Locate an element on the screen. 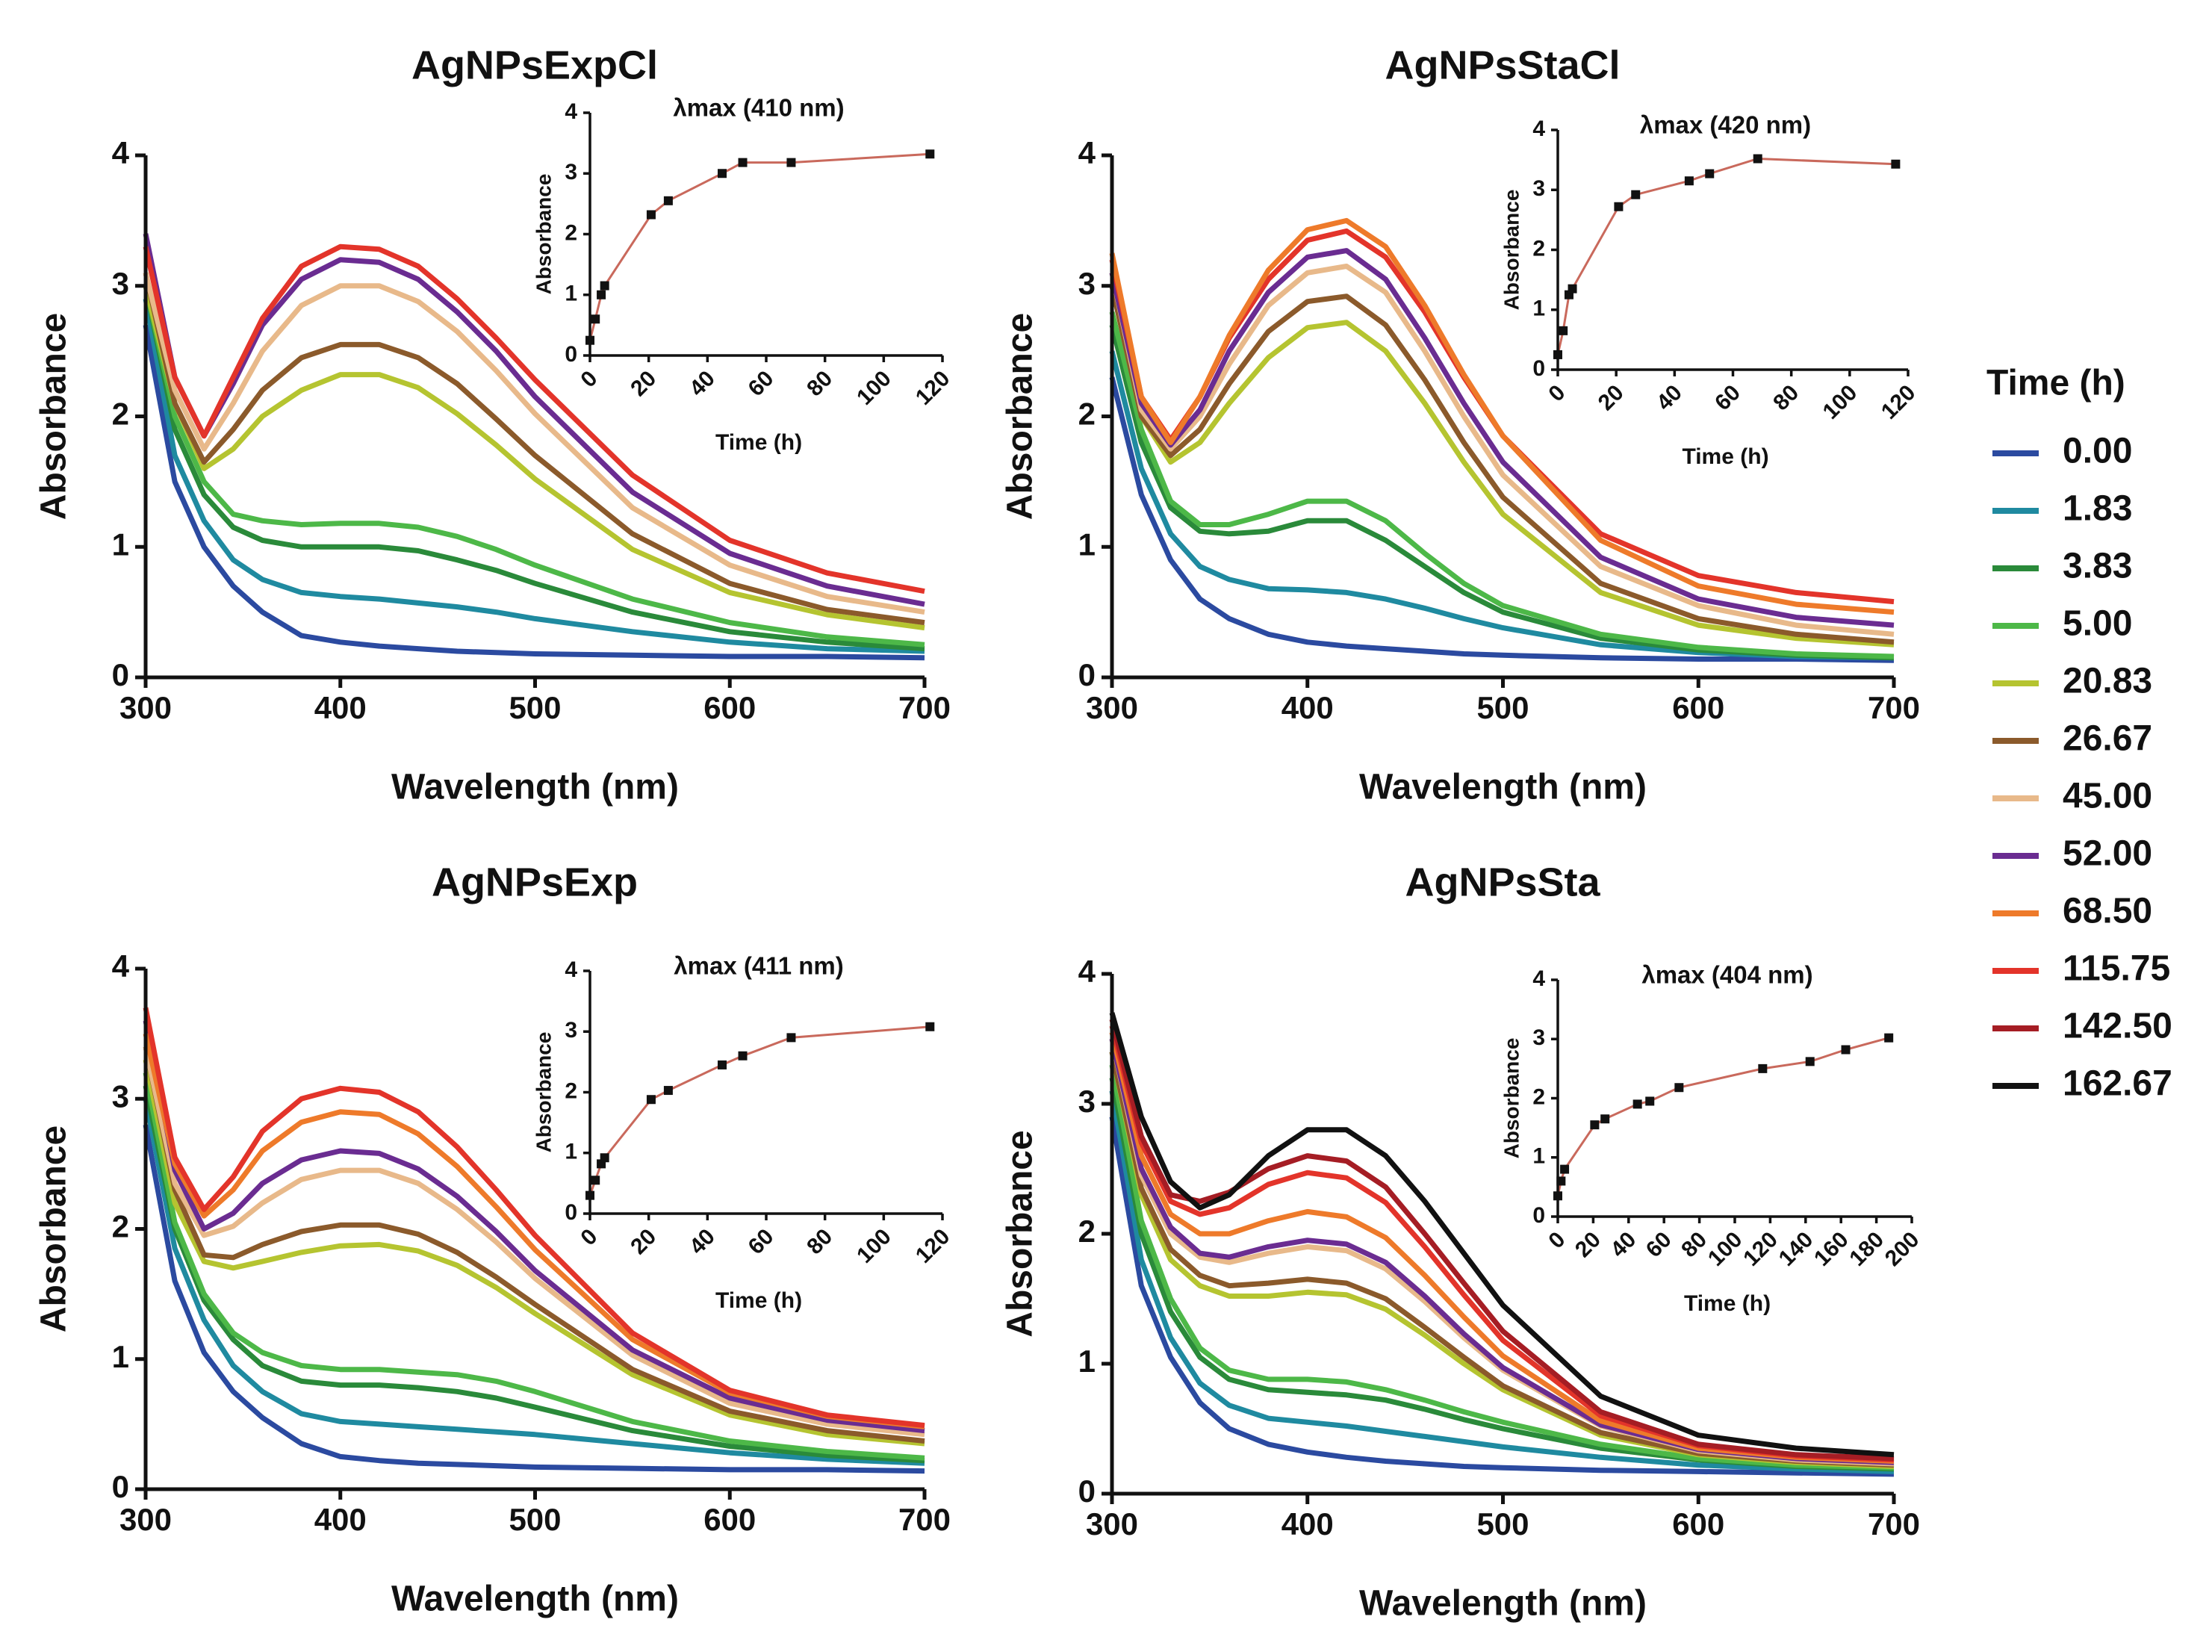 Image resolution: width=2212 pixels, height=1652 pixels. inset-x-label: Time (h) is located at coordinates (758, 1300).